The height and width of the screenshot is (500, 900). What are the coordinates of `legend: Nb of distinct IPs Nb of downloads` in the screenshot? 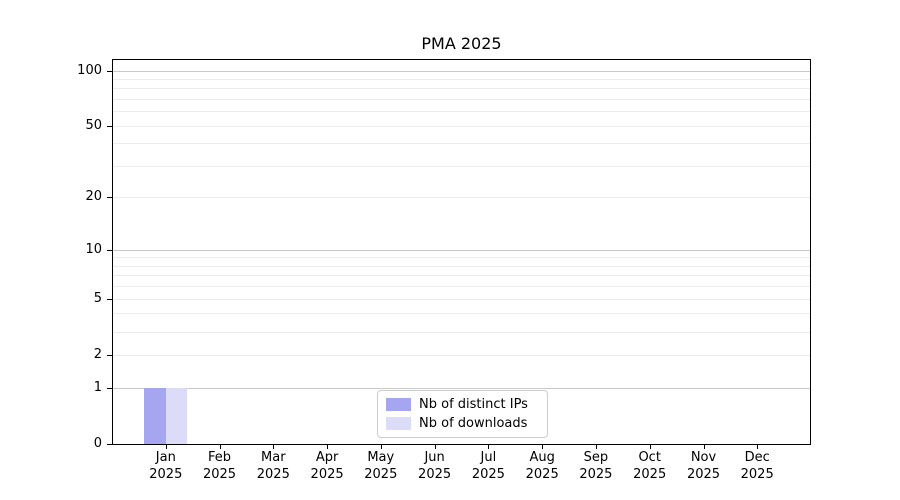 It's located at (462, 414).